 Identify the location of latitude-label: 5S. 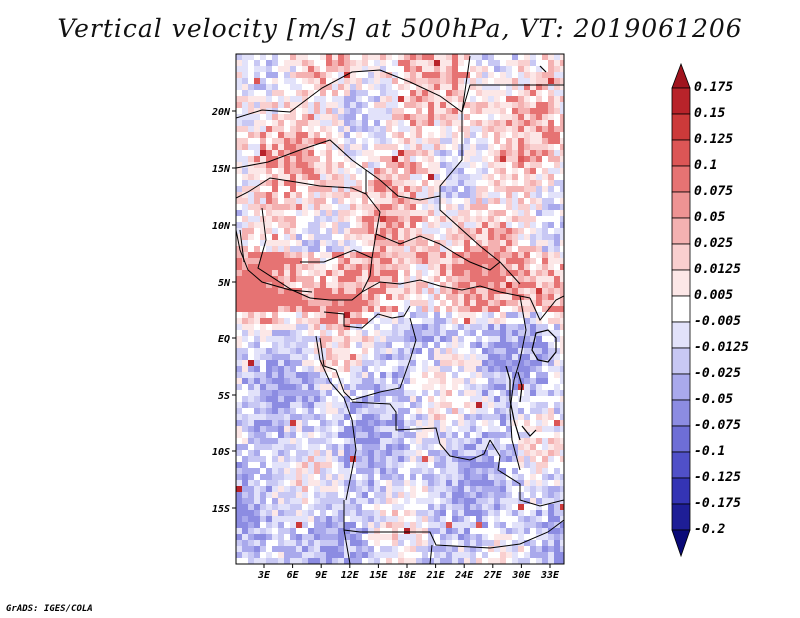
(224, 396).